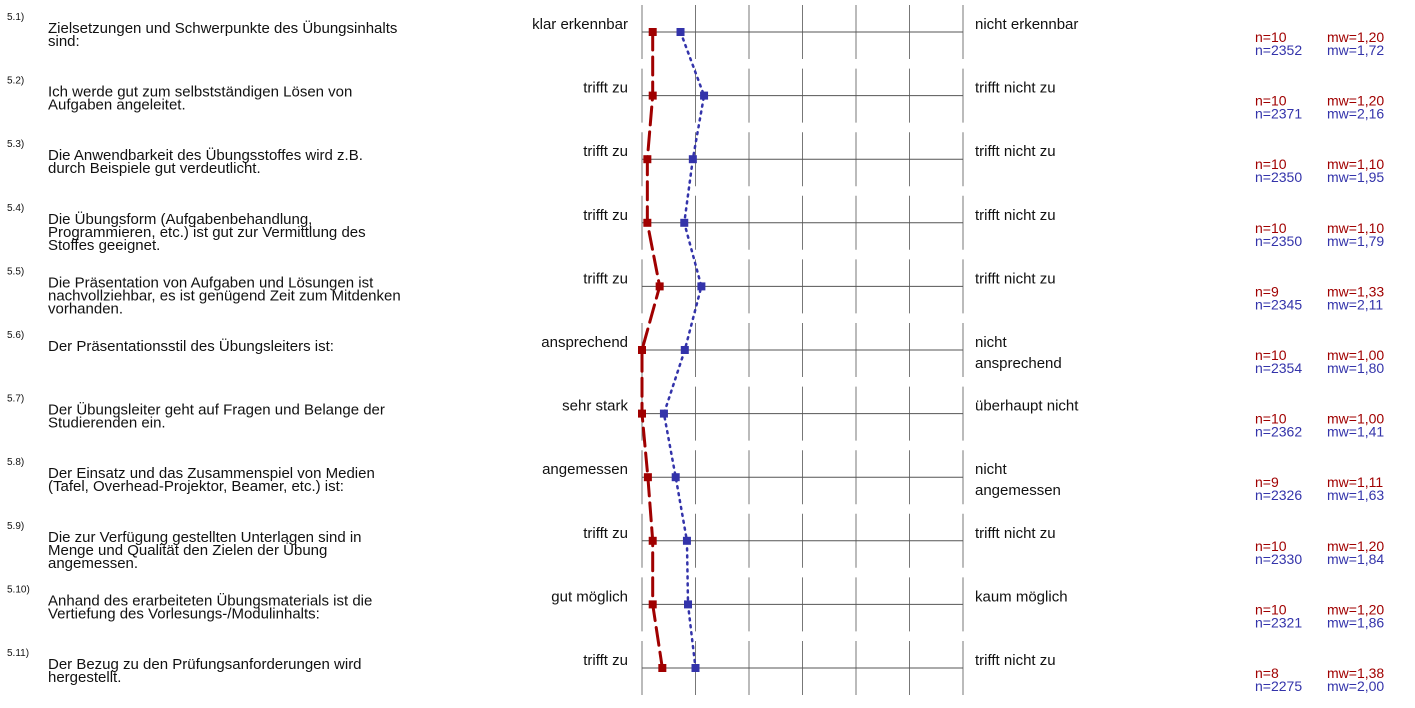  Describe the element at coordinates (1026, 24) in the screenshot. I see `right-pole-label: nicht erkennbar` at that location.